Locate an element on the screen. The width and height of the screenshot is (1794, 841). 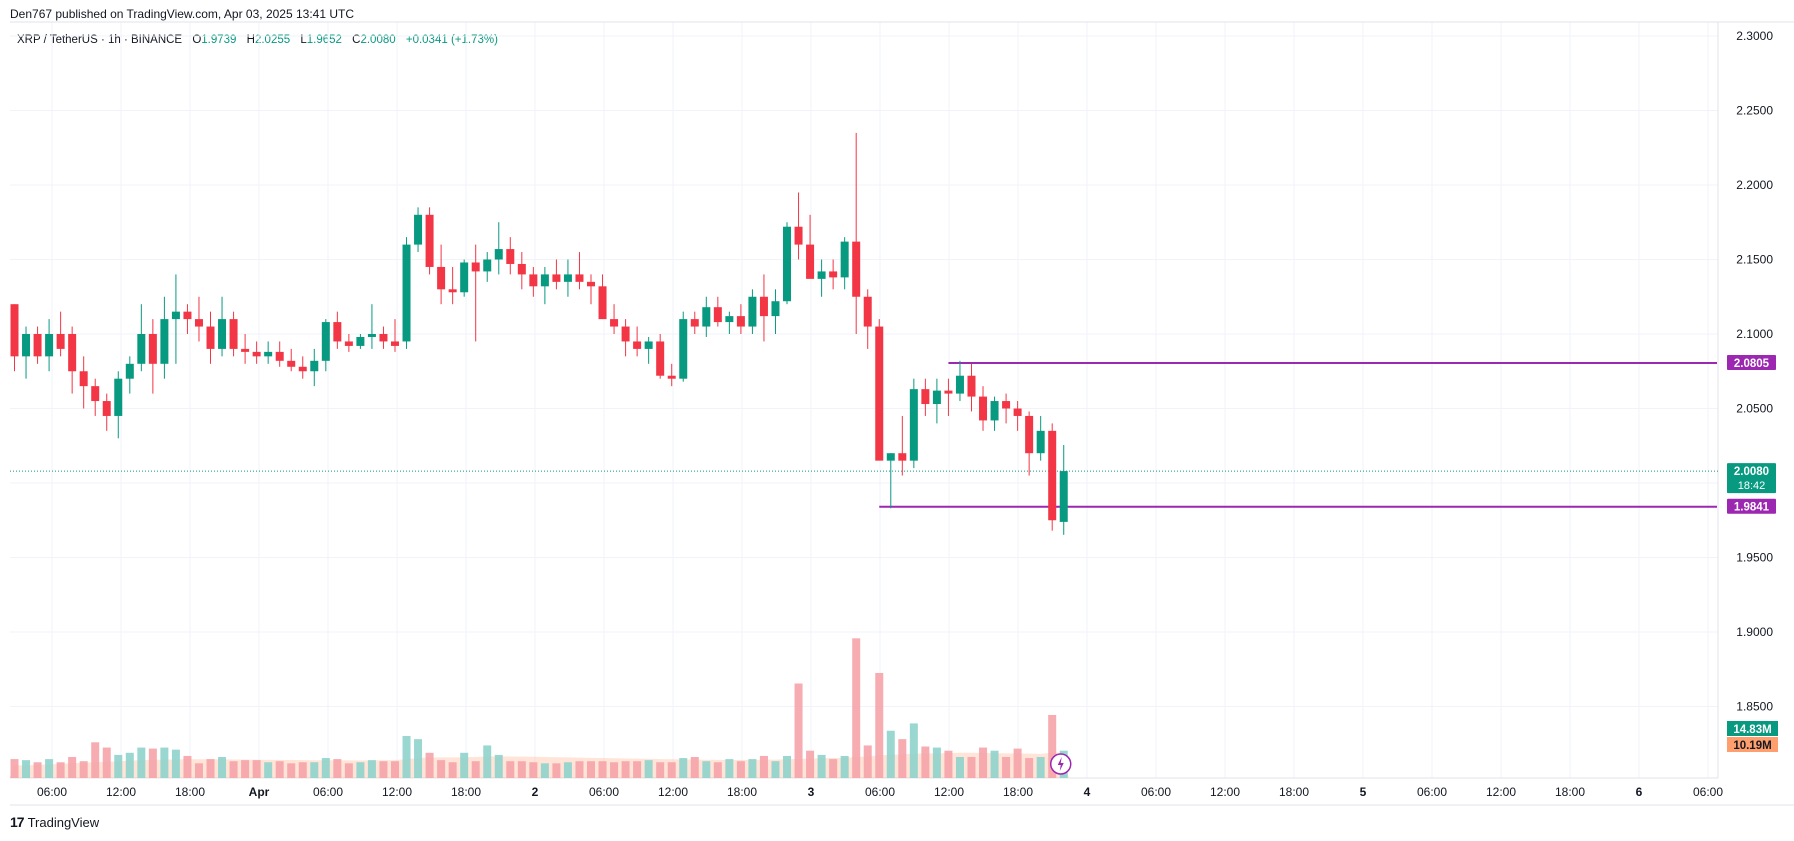
open-label: O is located at coordinates (197, 40).